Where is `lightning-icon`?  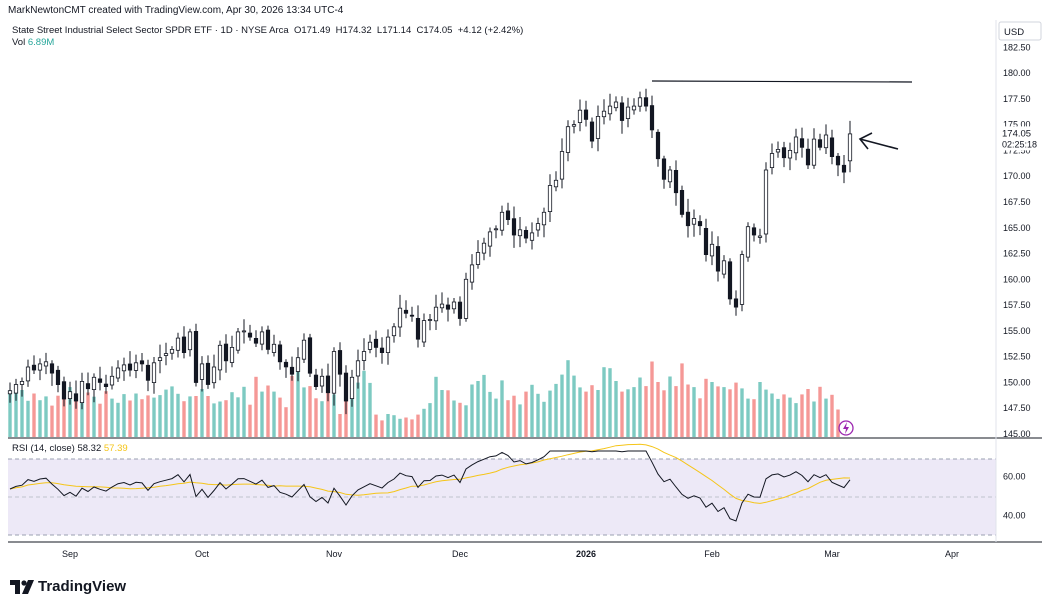
lightning-icon is located at coordinates (846, 428).